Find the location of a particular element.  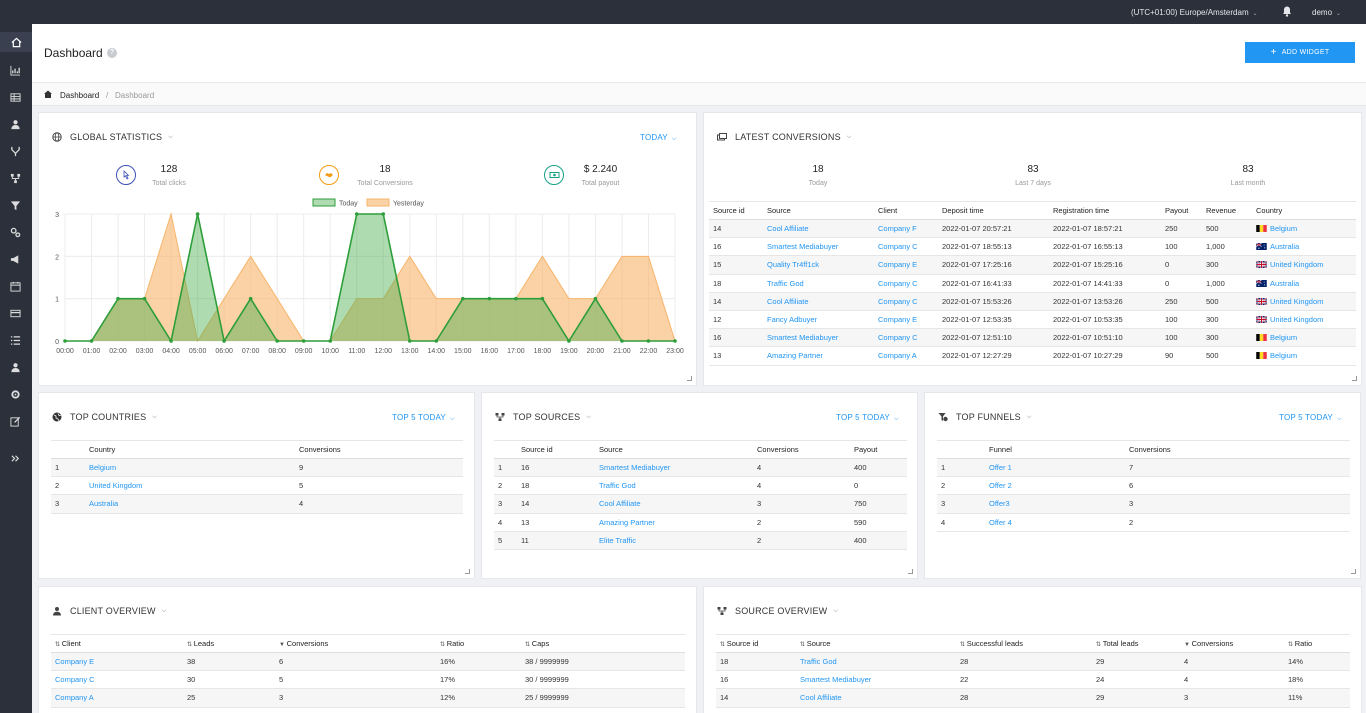

column-header: ⇅ Source is located at coordinates (876, 643).